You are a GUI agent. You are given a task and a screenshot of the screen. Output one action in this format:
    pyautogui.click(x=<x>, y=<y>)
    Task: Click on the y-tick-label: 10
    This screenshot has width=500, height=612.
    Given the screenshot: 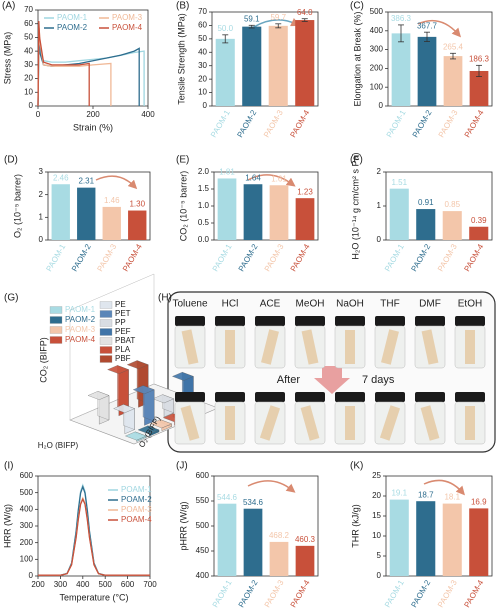 What is the action you would take?
    pyautogui.click(x=376, y=535)
    